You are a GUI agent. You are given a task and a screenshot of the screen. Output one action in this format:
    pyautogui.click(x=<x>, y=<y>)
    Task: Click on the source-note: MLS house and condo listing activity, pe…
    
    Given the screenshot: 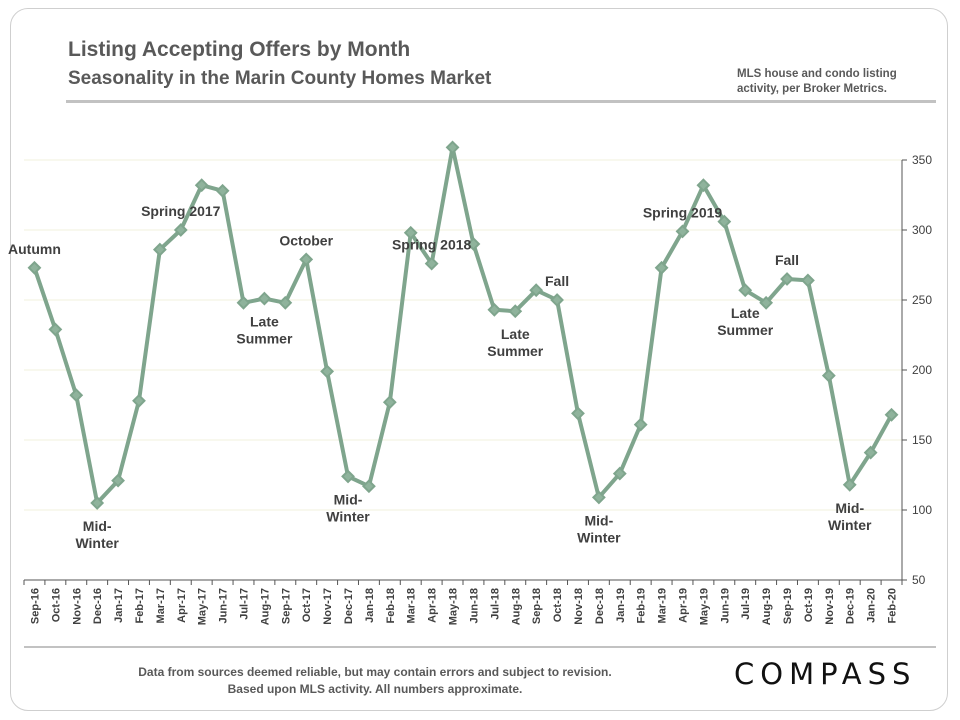 What is the action you would take?
    pyautogui.click(x=827, y=82)
    